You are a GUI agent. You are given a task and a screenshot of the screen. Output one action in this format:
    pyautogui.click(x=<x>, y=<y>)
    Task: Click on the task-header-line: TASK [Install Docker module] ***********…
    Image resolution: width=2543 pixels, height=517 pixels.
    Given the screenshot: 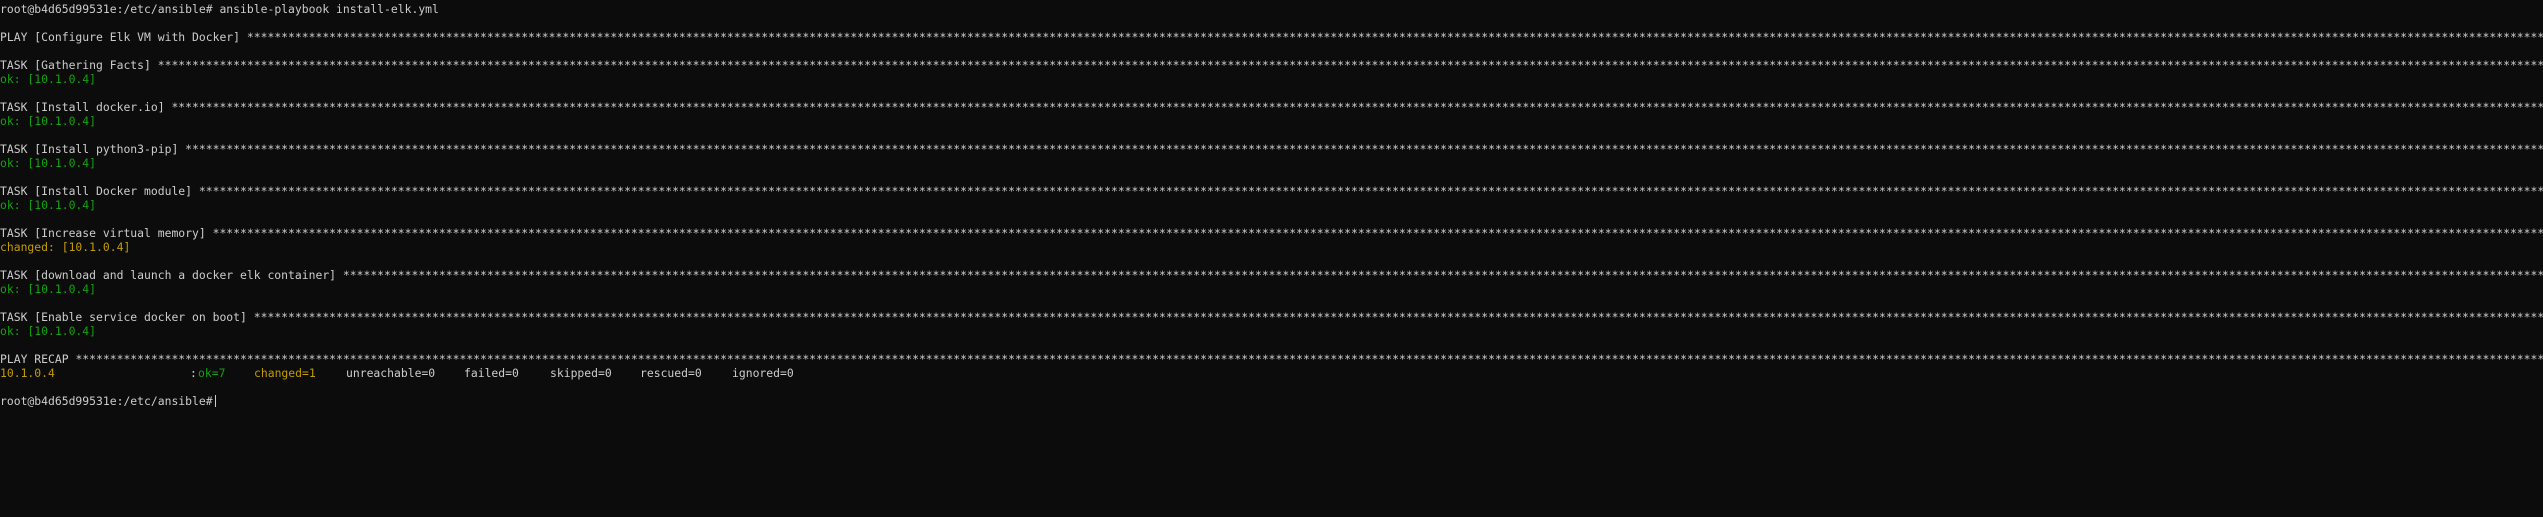 What is the action you would take?
    pyautogui.click(x=1271, y=191)
    